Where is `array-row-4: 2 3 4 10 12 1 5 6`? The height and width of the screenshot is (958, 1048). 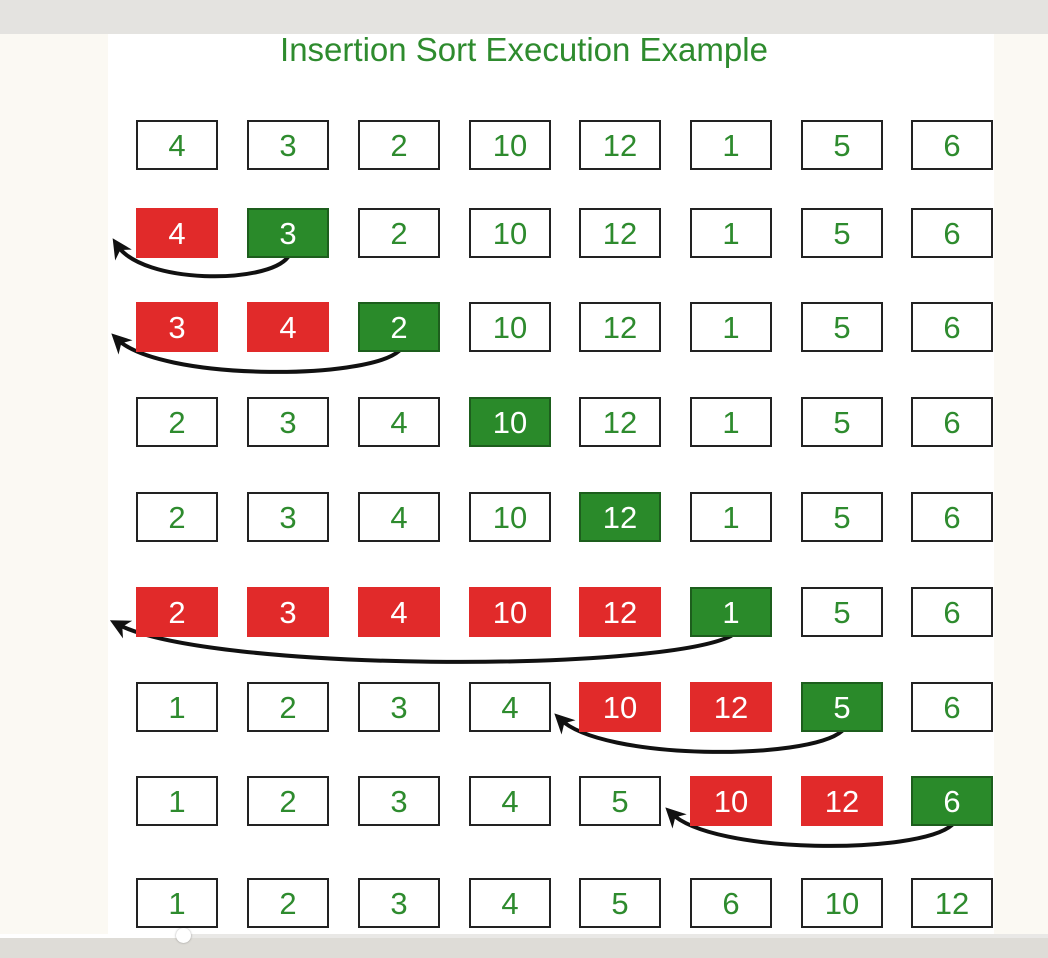 array-row-4: 2 3 4 10 12 1 5 6 is located at coordinates (564, 422).